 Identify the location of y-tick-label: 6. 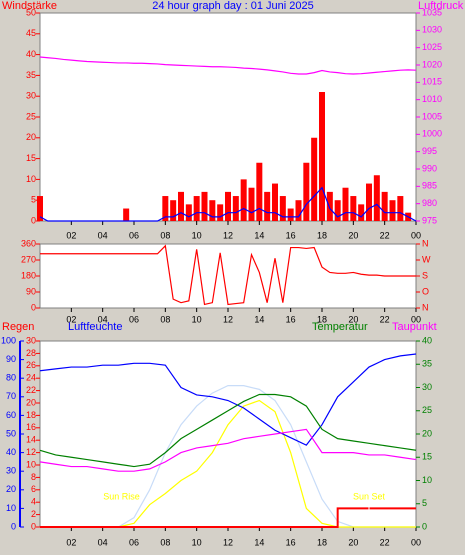
(33, 489).